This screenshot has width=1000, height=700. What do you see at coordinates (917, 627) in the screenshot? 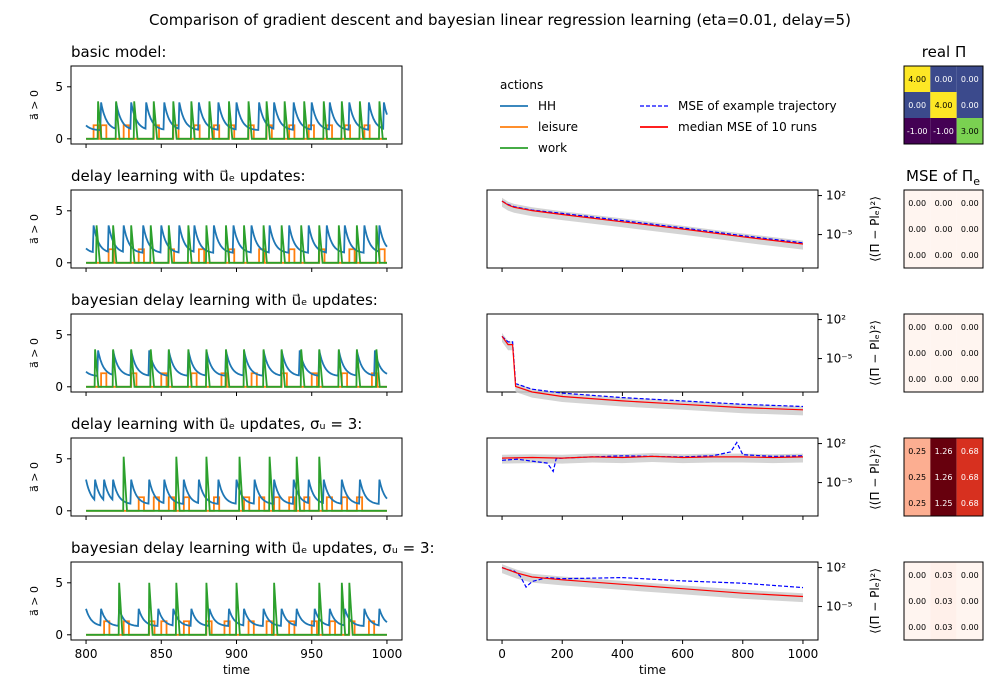
I see `heatmap-value-4-2-0: 0.00` at bounding box center [917, 627].